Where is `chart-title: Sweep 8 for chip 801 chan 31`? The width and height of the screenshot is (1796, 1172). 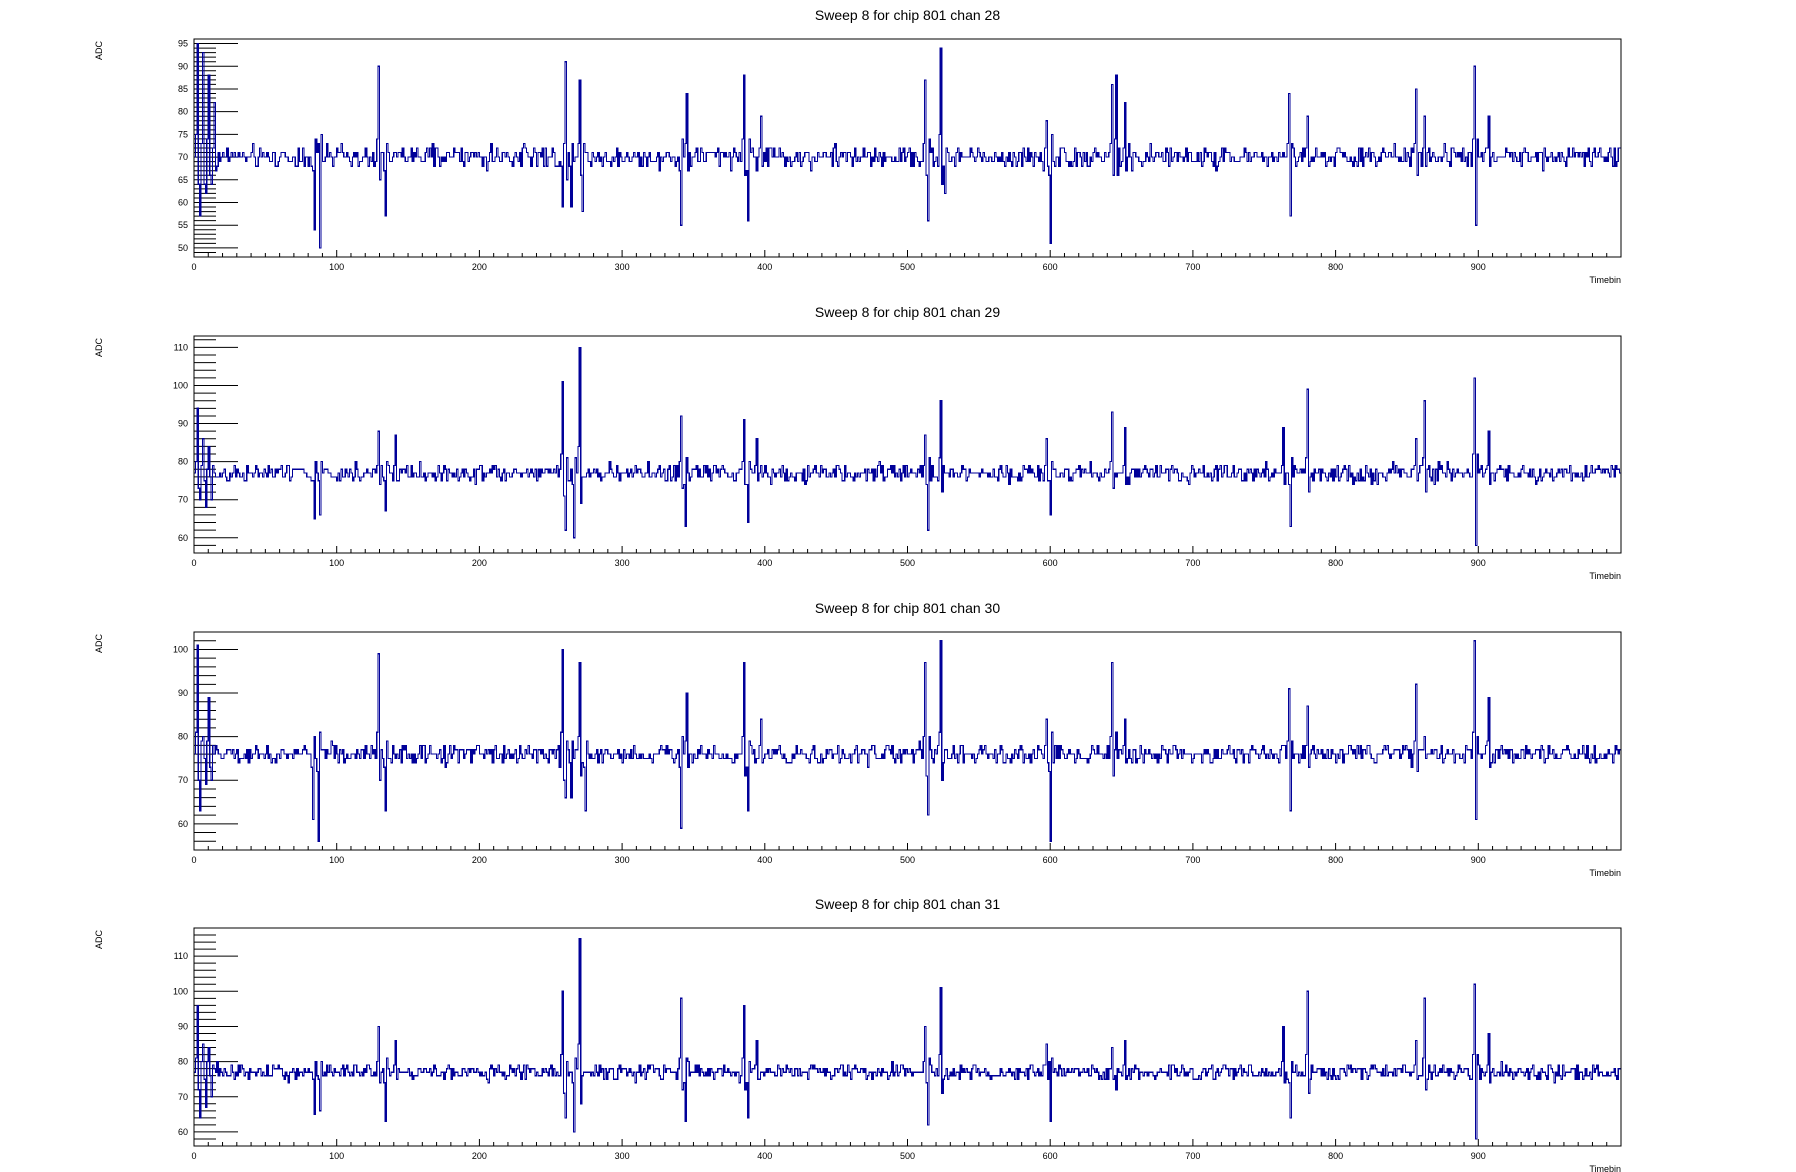
chart-title: Sweep 8 for chip 801 chan 31 is located at coordinates (907, 904).